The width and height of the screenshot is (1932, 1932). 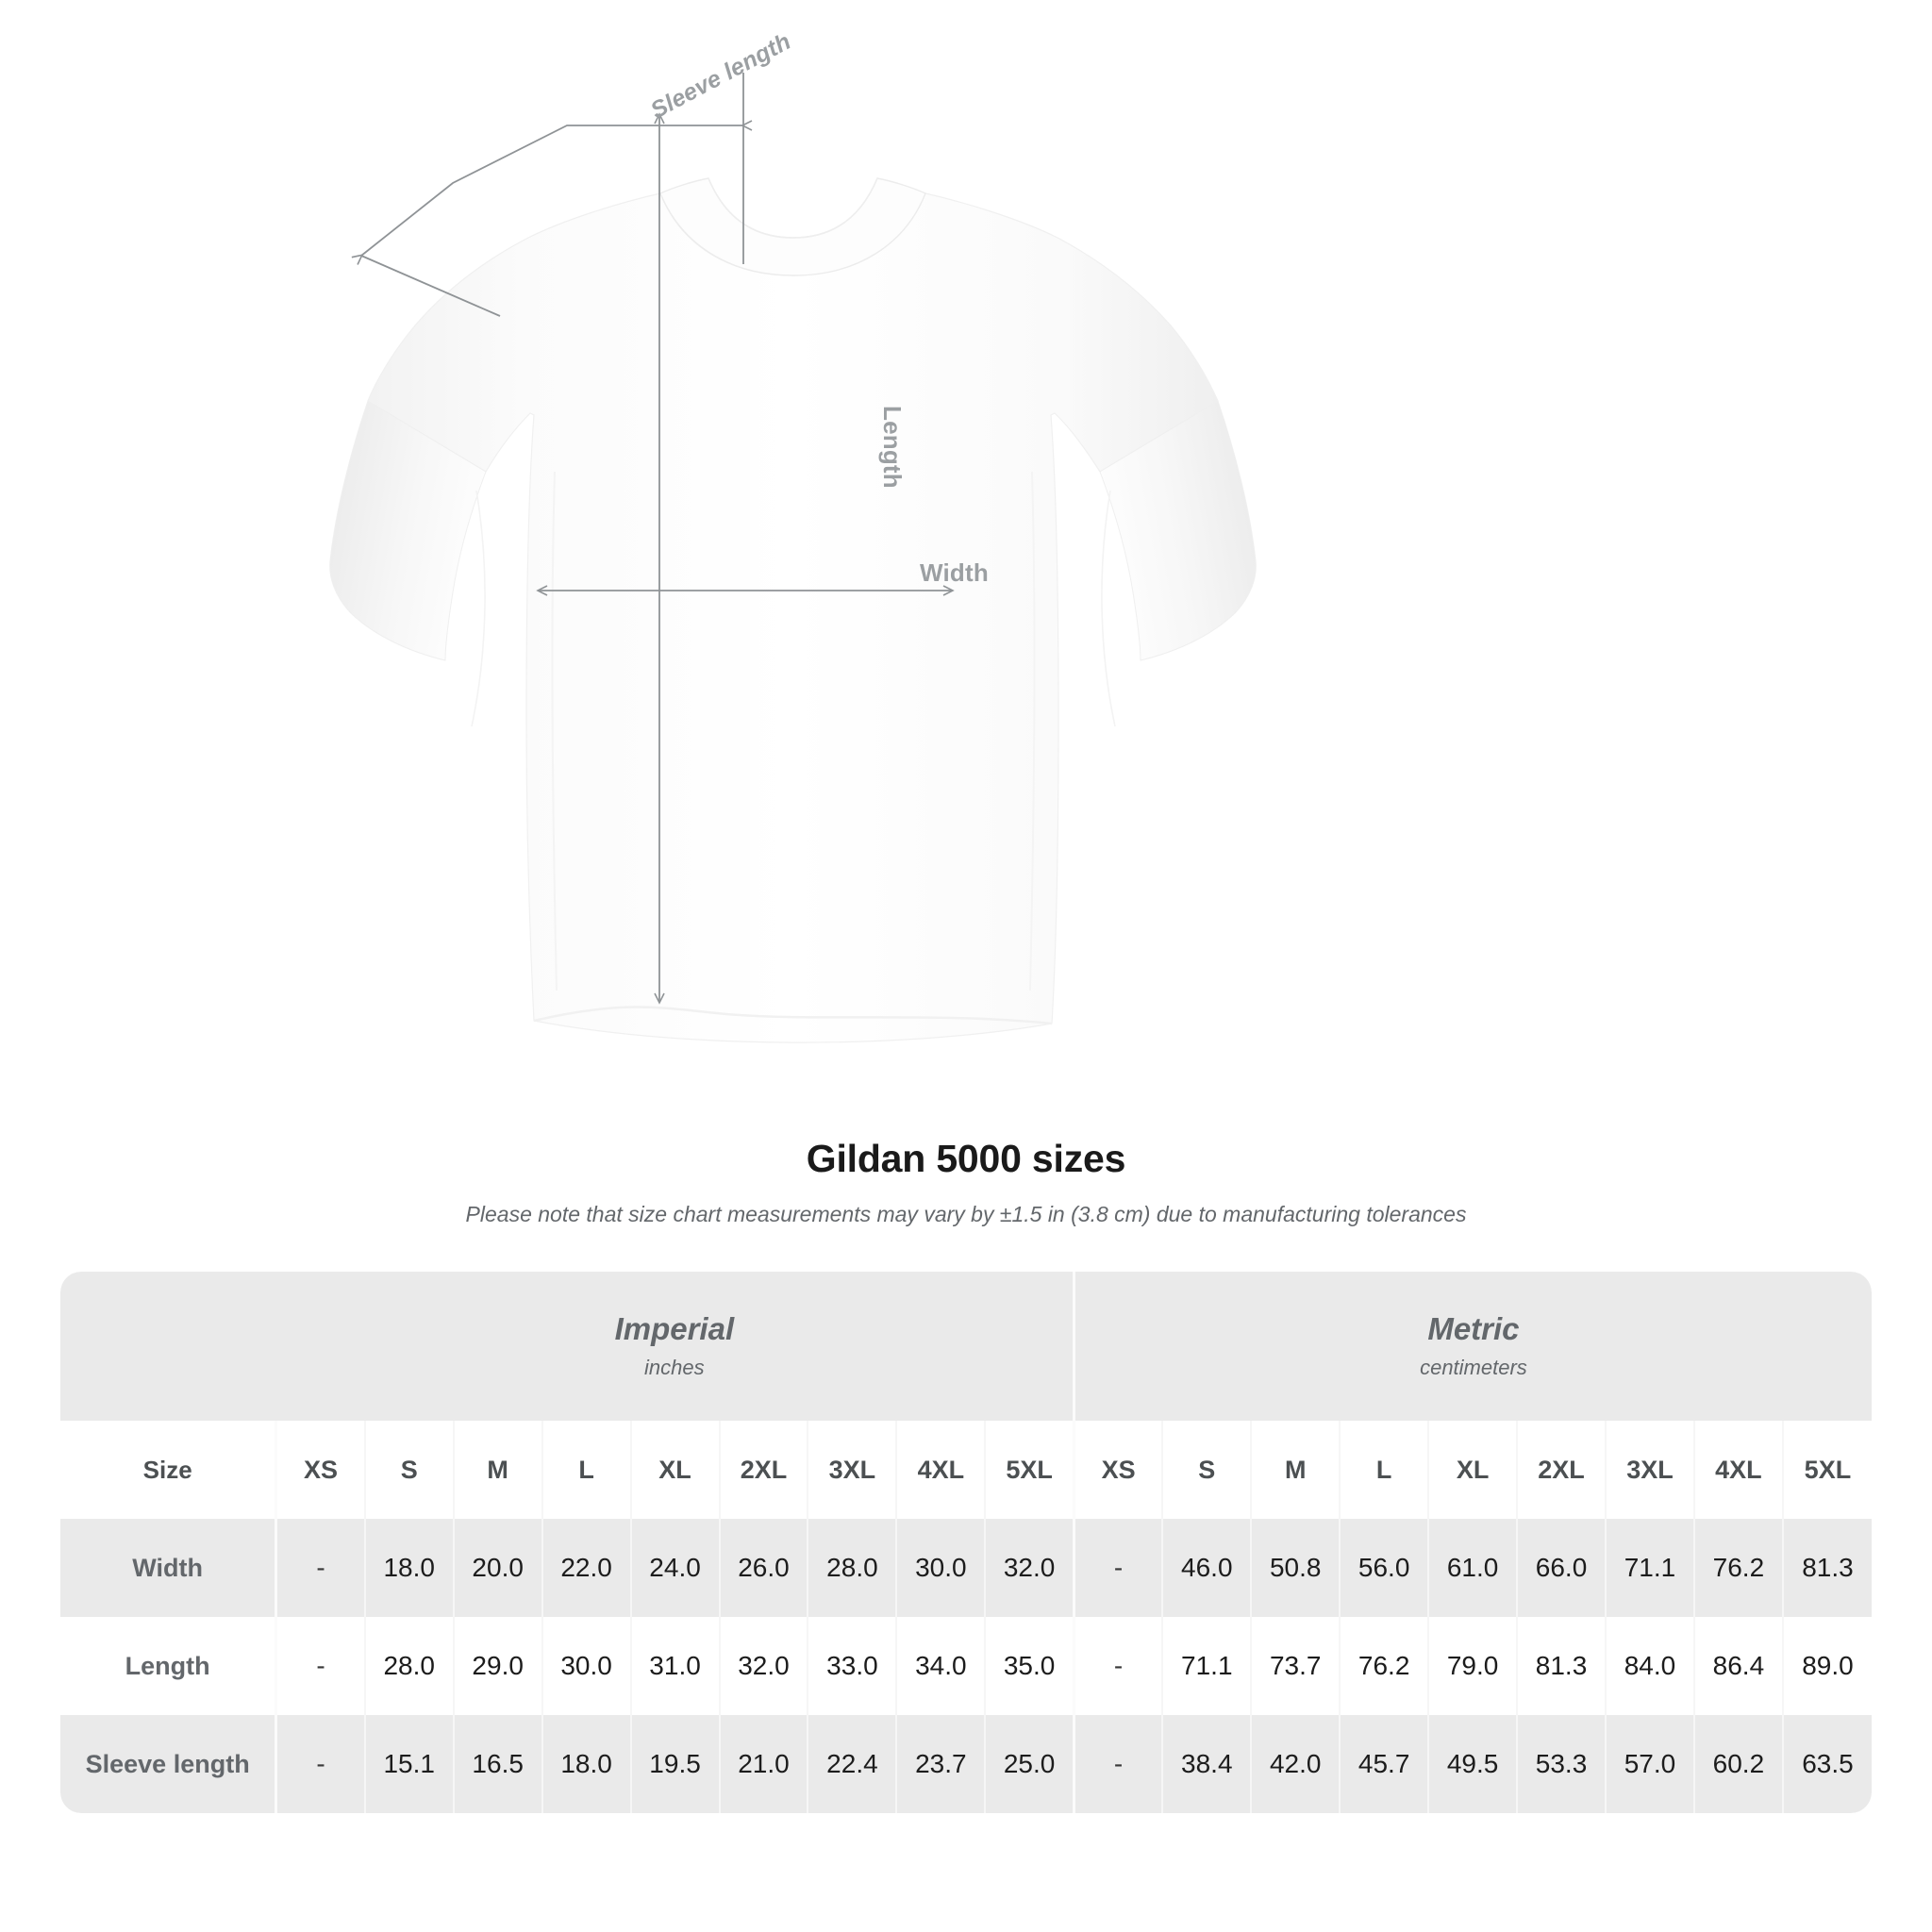 I want to click on size-header-imperial-5xl: 5XL, so click(x=1029, y=1470).